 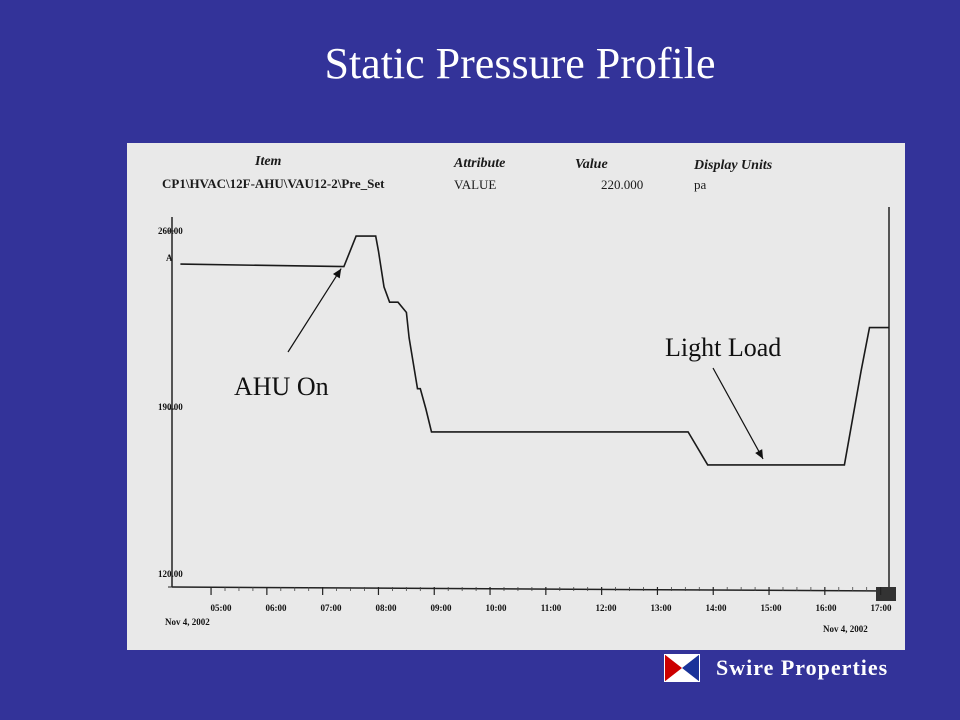 What do you see at coordinates (268, 161) in the screenshot?
I see `item-label: Item` at bounding box center [268, 161].